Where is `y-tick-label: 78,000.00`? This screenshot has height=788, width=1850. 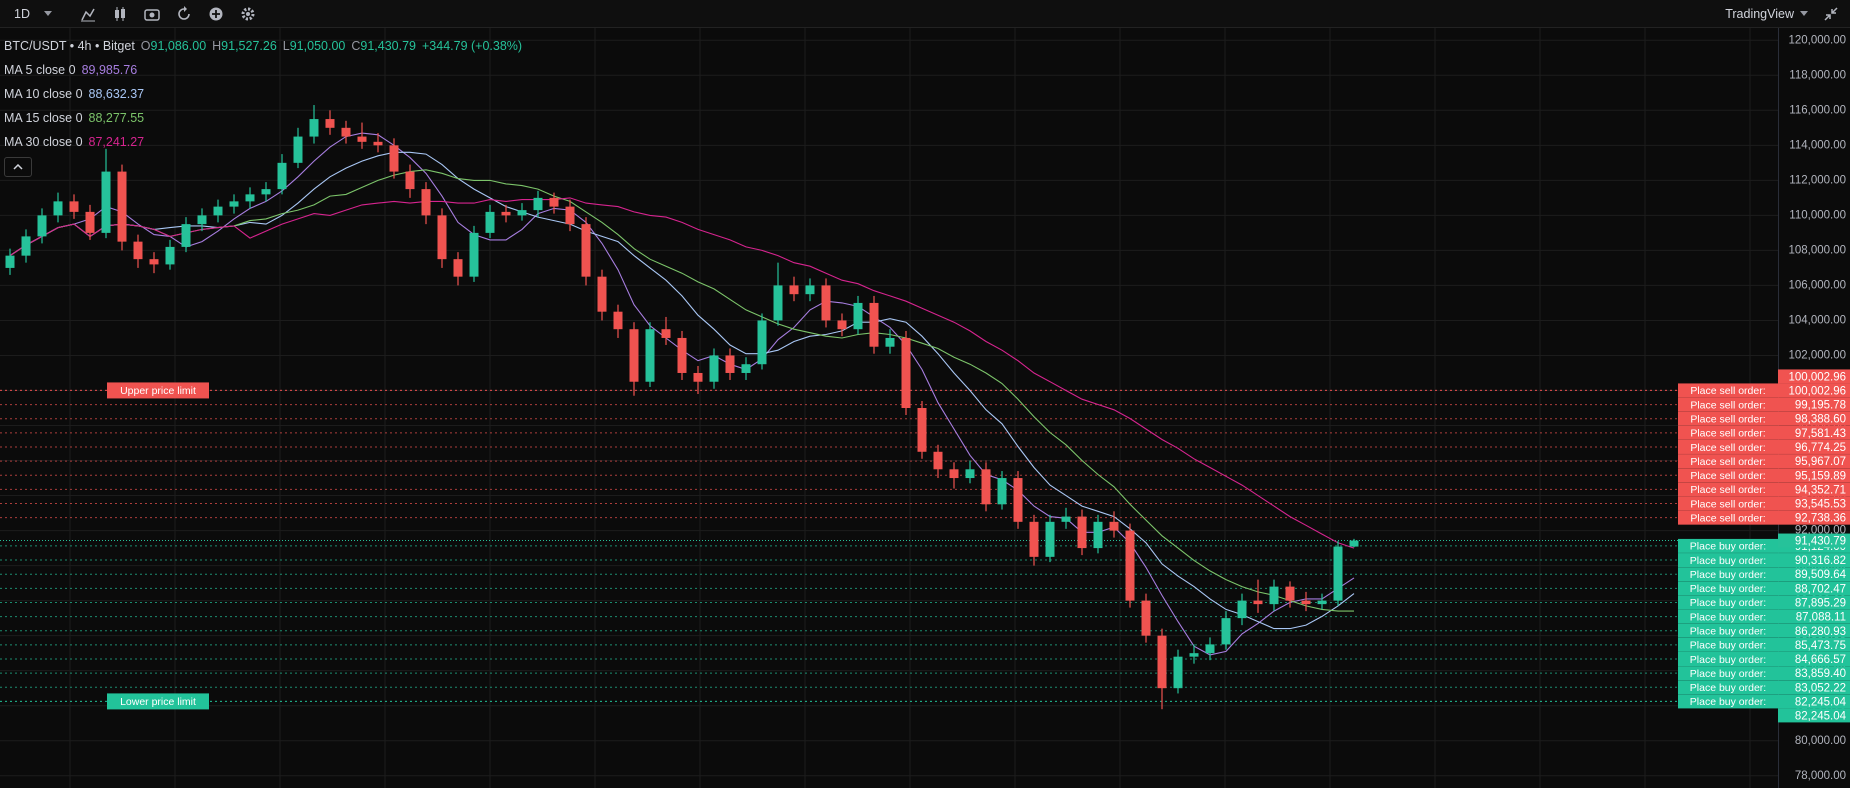 y-tick-label: 78,000.00 is located at coordinates (1820, 776).